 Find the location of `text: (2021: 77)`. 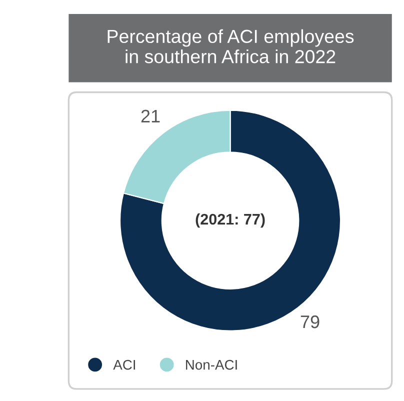

text: (2021: 77) is located at coordinates (230, 220).